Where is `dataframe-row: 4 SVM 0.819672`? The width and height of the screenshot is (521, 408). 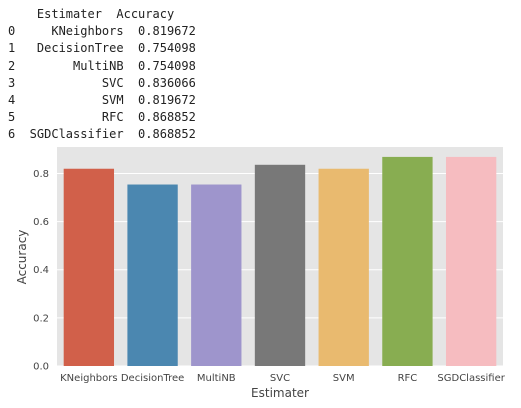
dataframe-row: 4 SVM 0.819672 is located at coordinates (102, 100).